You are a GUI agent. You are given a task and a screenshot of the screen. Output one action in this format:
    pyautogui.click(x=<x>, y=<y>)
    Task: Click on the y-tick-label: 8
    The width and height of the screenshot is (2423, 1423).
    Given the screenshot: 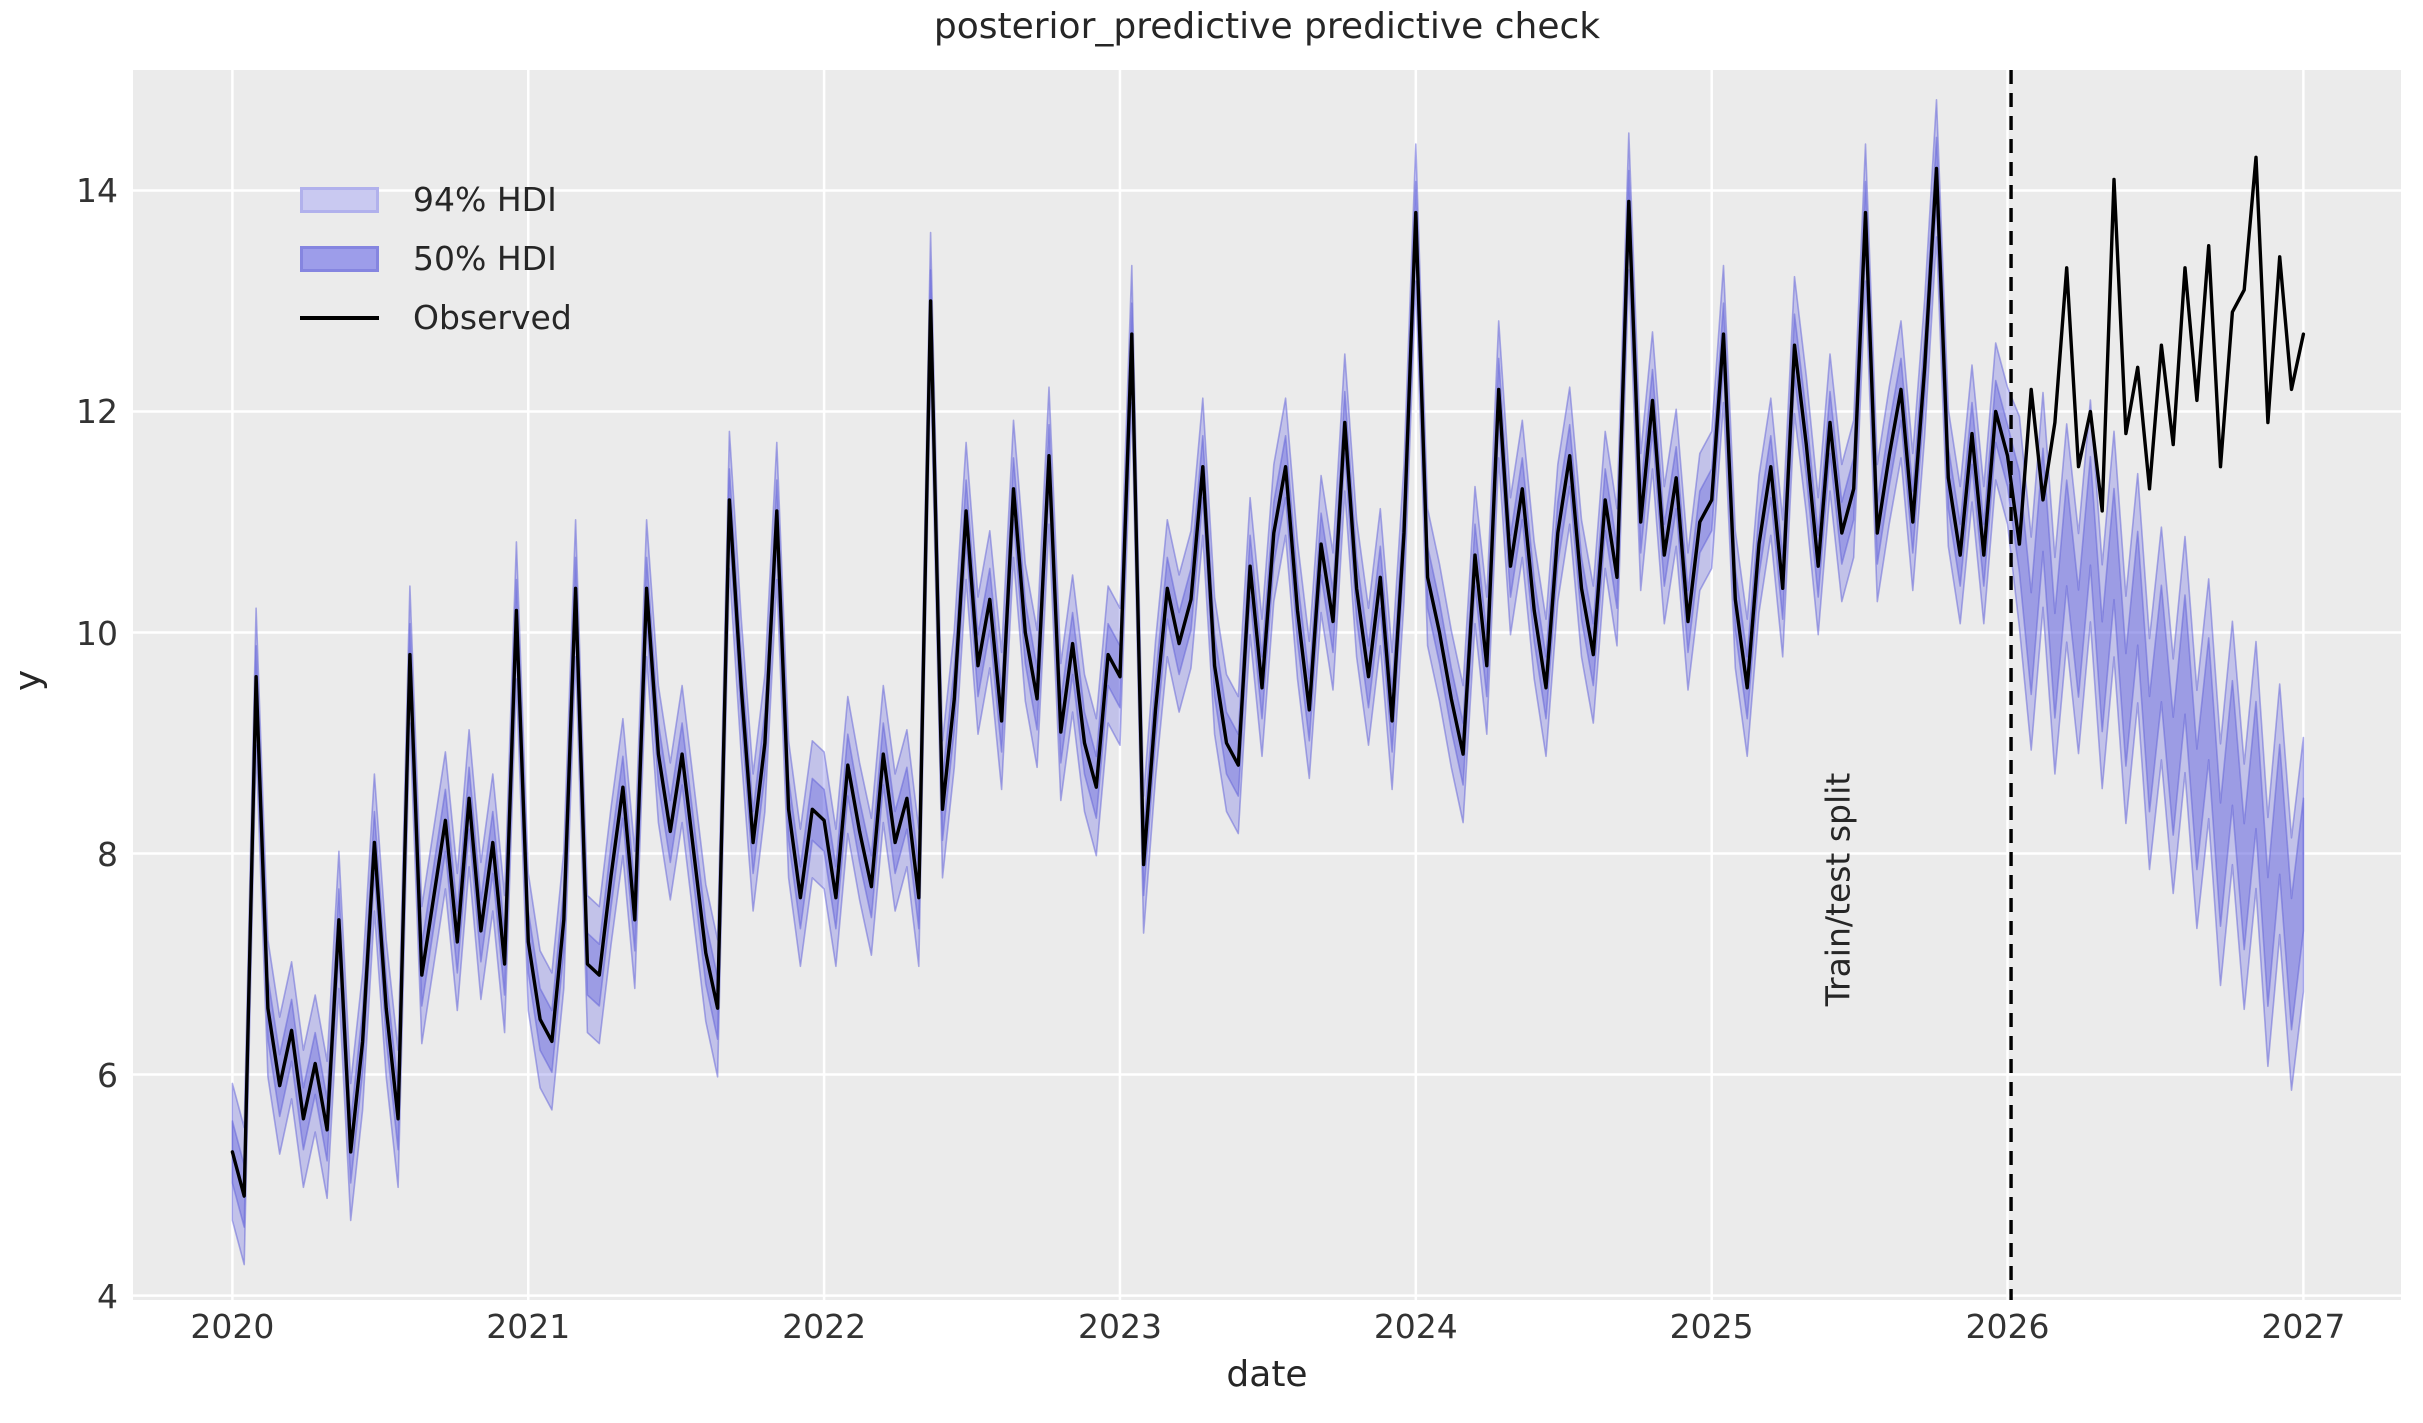 What is the action you would take?
    pyautogui.click(x=107, y=854)
    